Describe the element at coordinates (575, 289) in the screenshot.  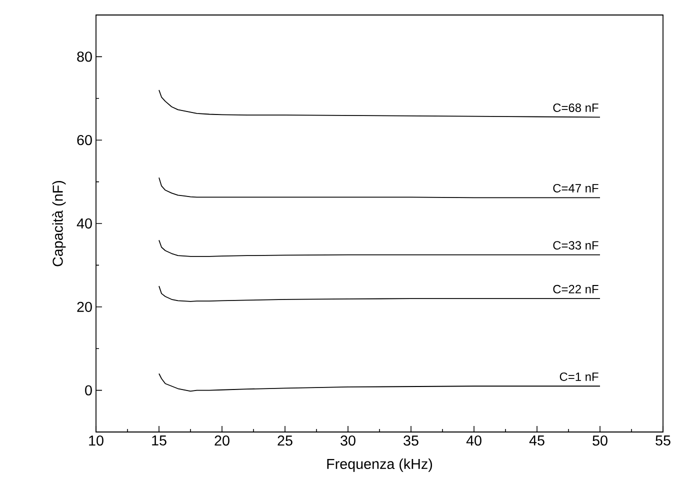
I see `series-label: C=22 nF` at that location.